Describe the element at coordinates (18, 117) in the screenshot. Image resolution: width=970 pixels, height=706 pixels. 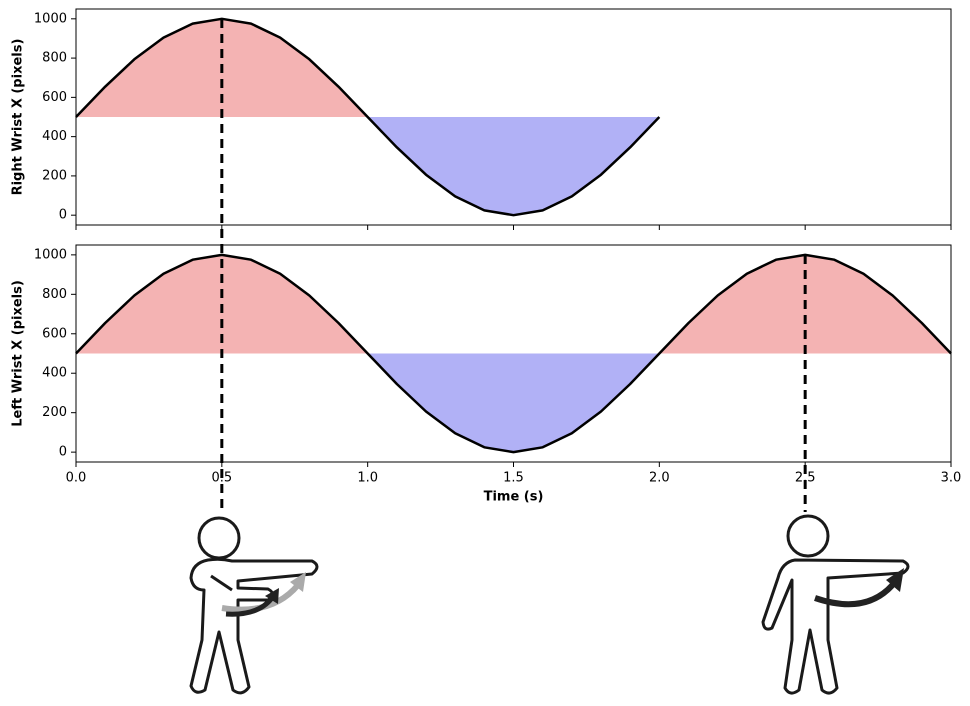
I see `y-axis-label: Right Wrist X (pixels)` at that location.